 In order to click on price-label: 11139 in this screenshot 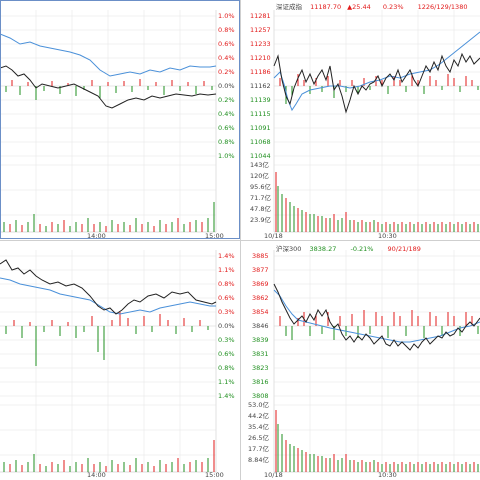, I will do `click(260, 100)`.